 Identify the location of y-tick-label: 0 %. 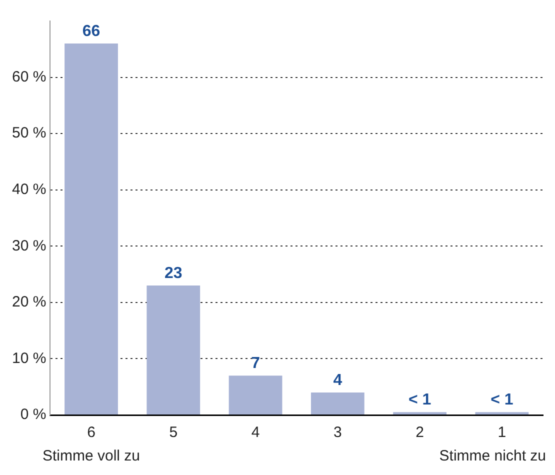
(33, 415).